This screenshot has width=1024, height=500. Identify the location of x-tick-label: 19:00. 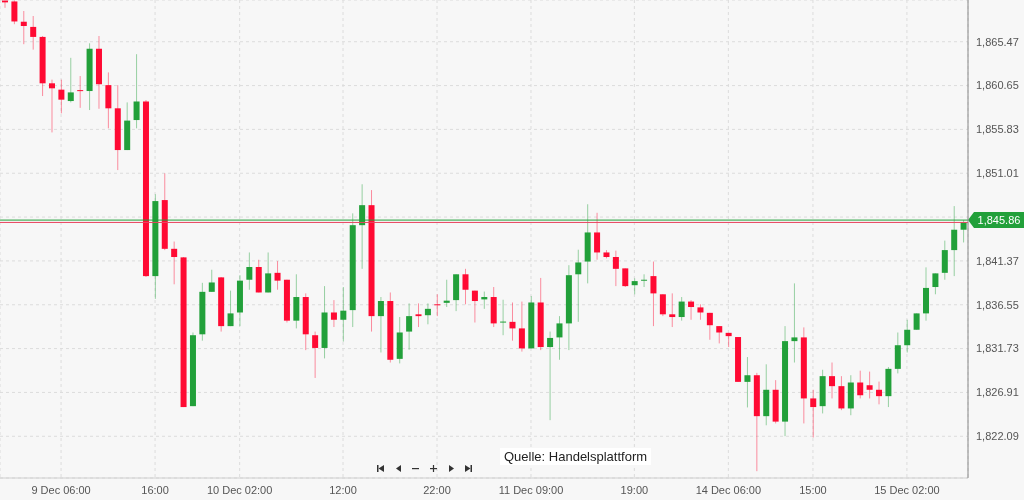
(634, 489).